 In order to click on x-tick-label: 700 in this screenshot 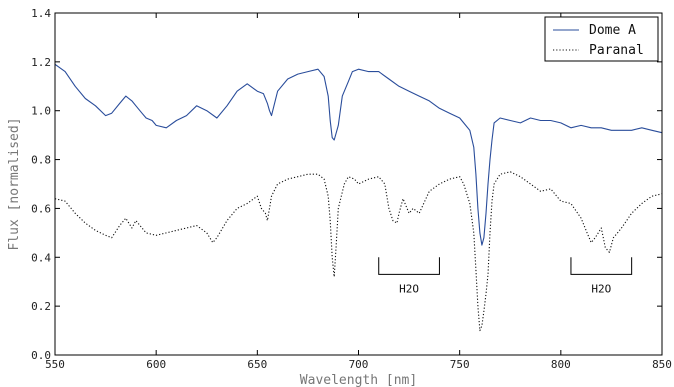, I will do `click(359, 364)`.